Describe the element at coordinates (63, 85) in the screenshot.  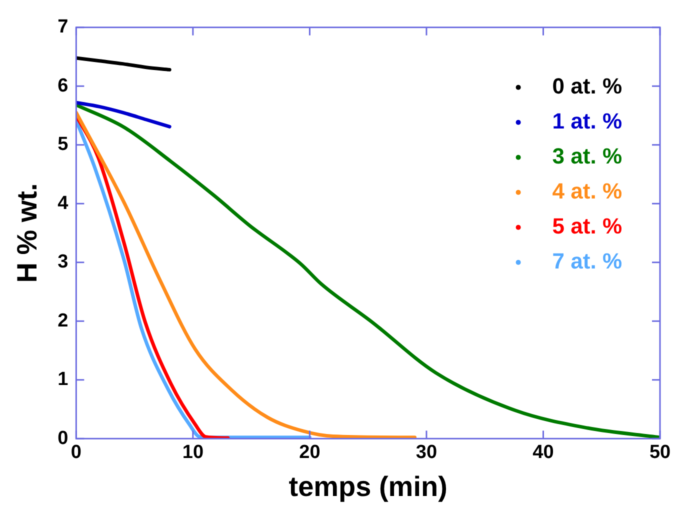
I see `y-tick-label: 6` at that location.